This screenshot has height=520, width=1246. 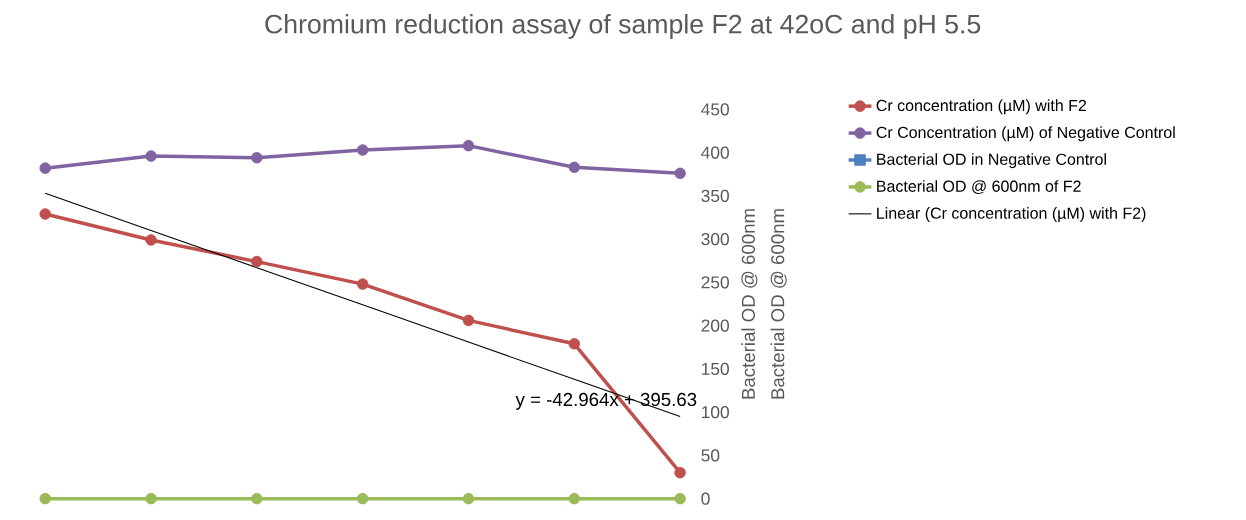 What do you see at coordinates (715, 369) in the screenshot?
I see `y-tick-label: 150` at bounding box center [715, 369].